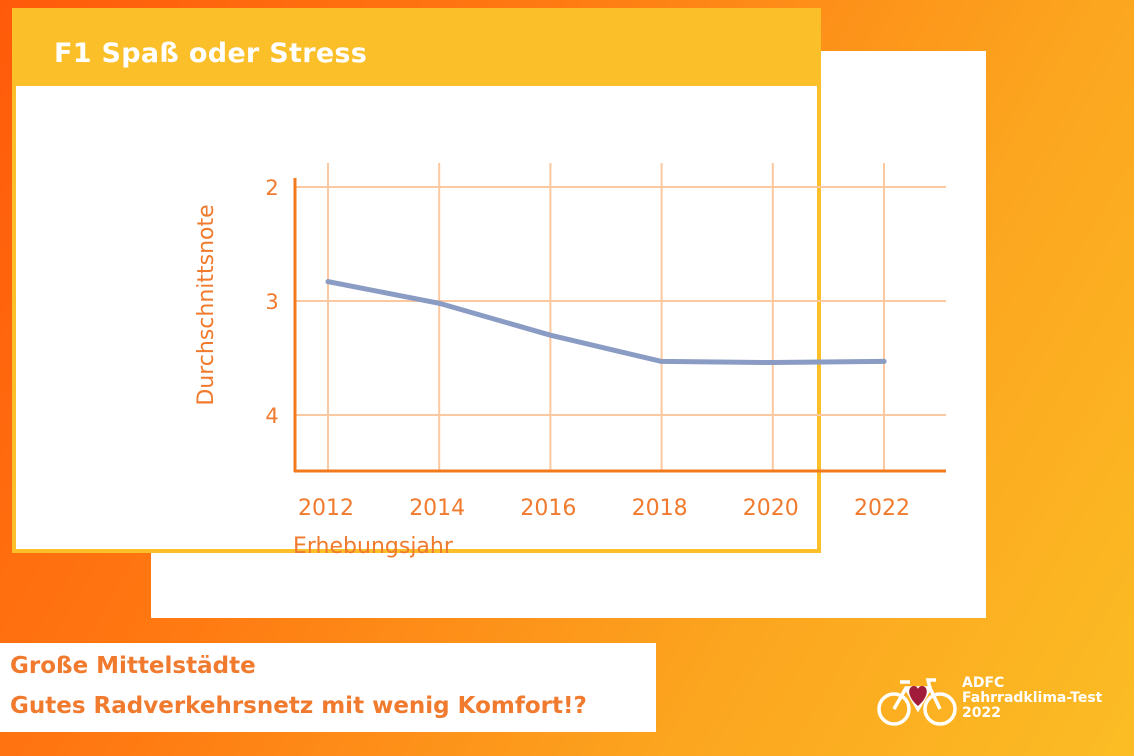 The image size is (1134, 756). What do you see at coordinates (437, 508) in the screenshot?
I see `x-tick-label-1: 2014` at bounding box center [437, 508].